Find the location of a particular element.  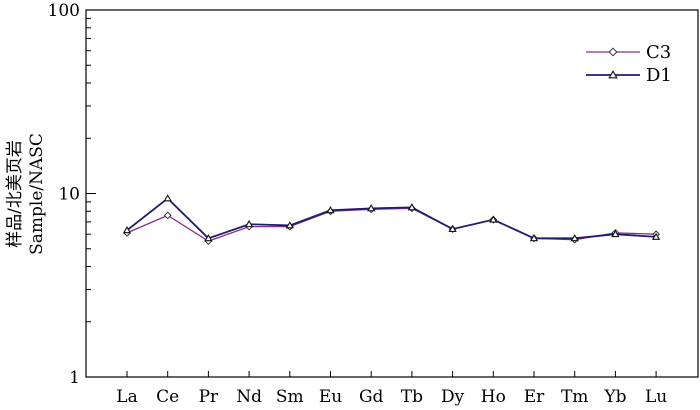

y-axis-label-en: Sample/NASC is located at coordinates (37, 194).